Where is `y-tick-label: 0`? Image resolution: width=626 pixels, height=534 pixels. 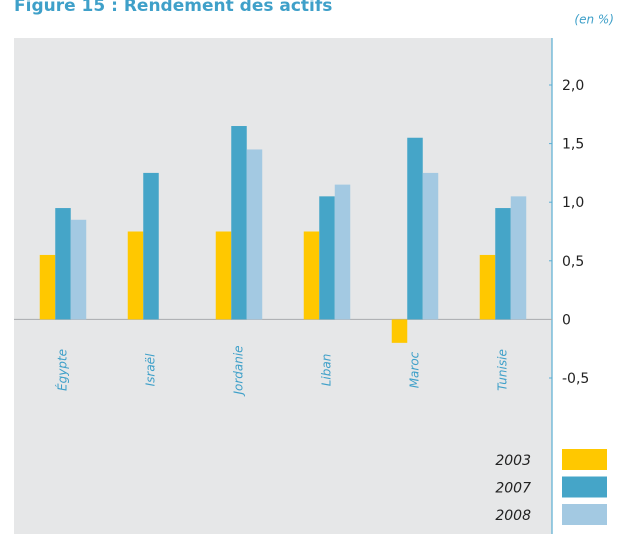
y-tick-label: 0 is located at coordinates (566, 320).